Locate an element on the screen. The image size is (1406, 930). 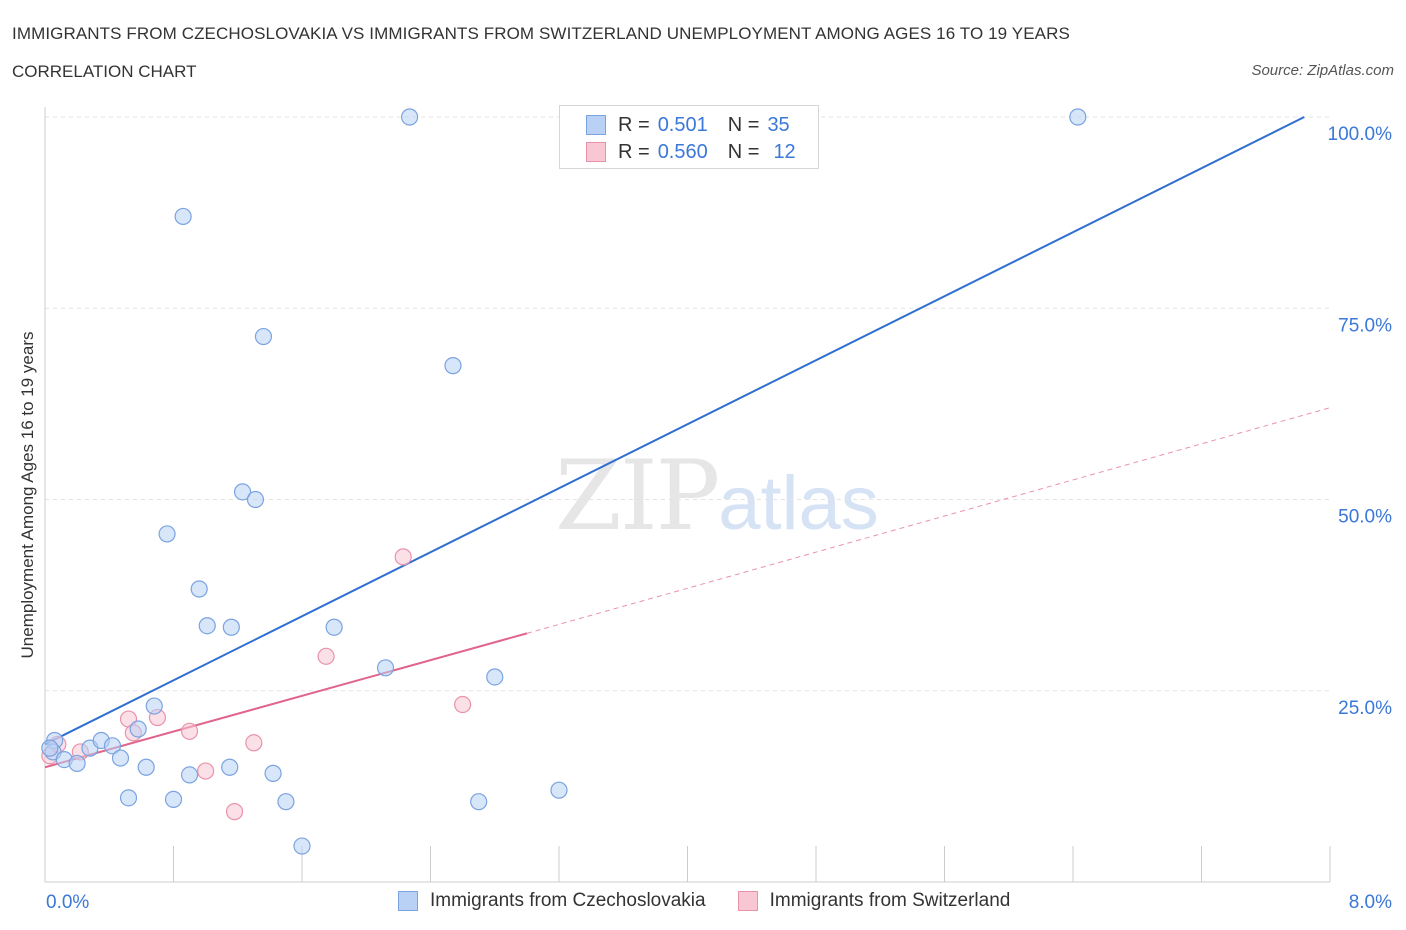
series-name-czechoslovakia: Immigrants from Czechoslovakia is located at coordinates (568, 900).